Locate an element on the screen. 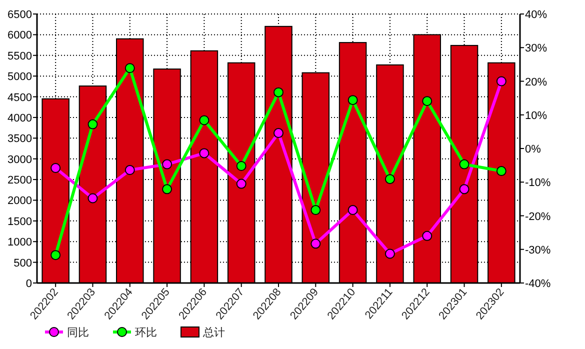 Image resolution: width=585 pixels, height=349 pixels. y-tick-label: 2000 is located at coordinates (20, 201).